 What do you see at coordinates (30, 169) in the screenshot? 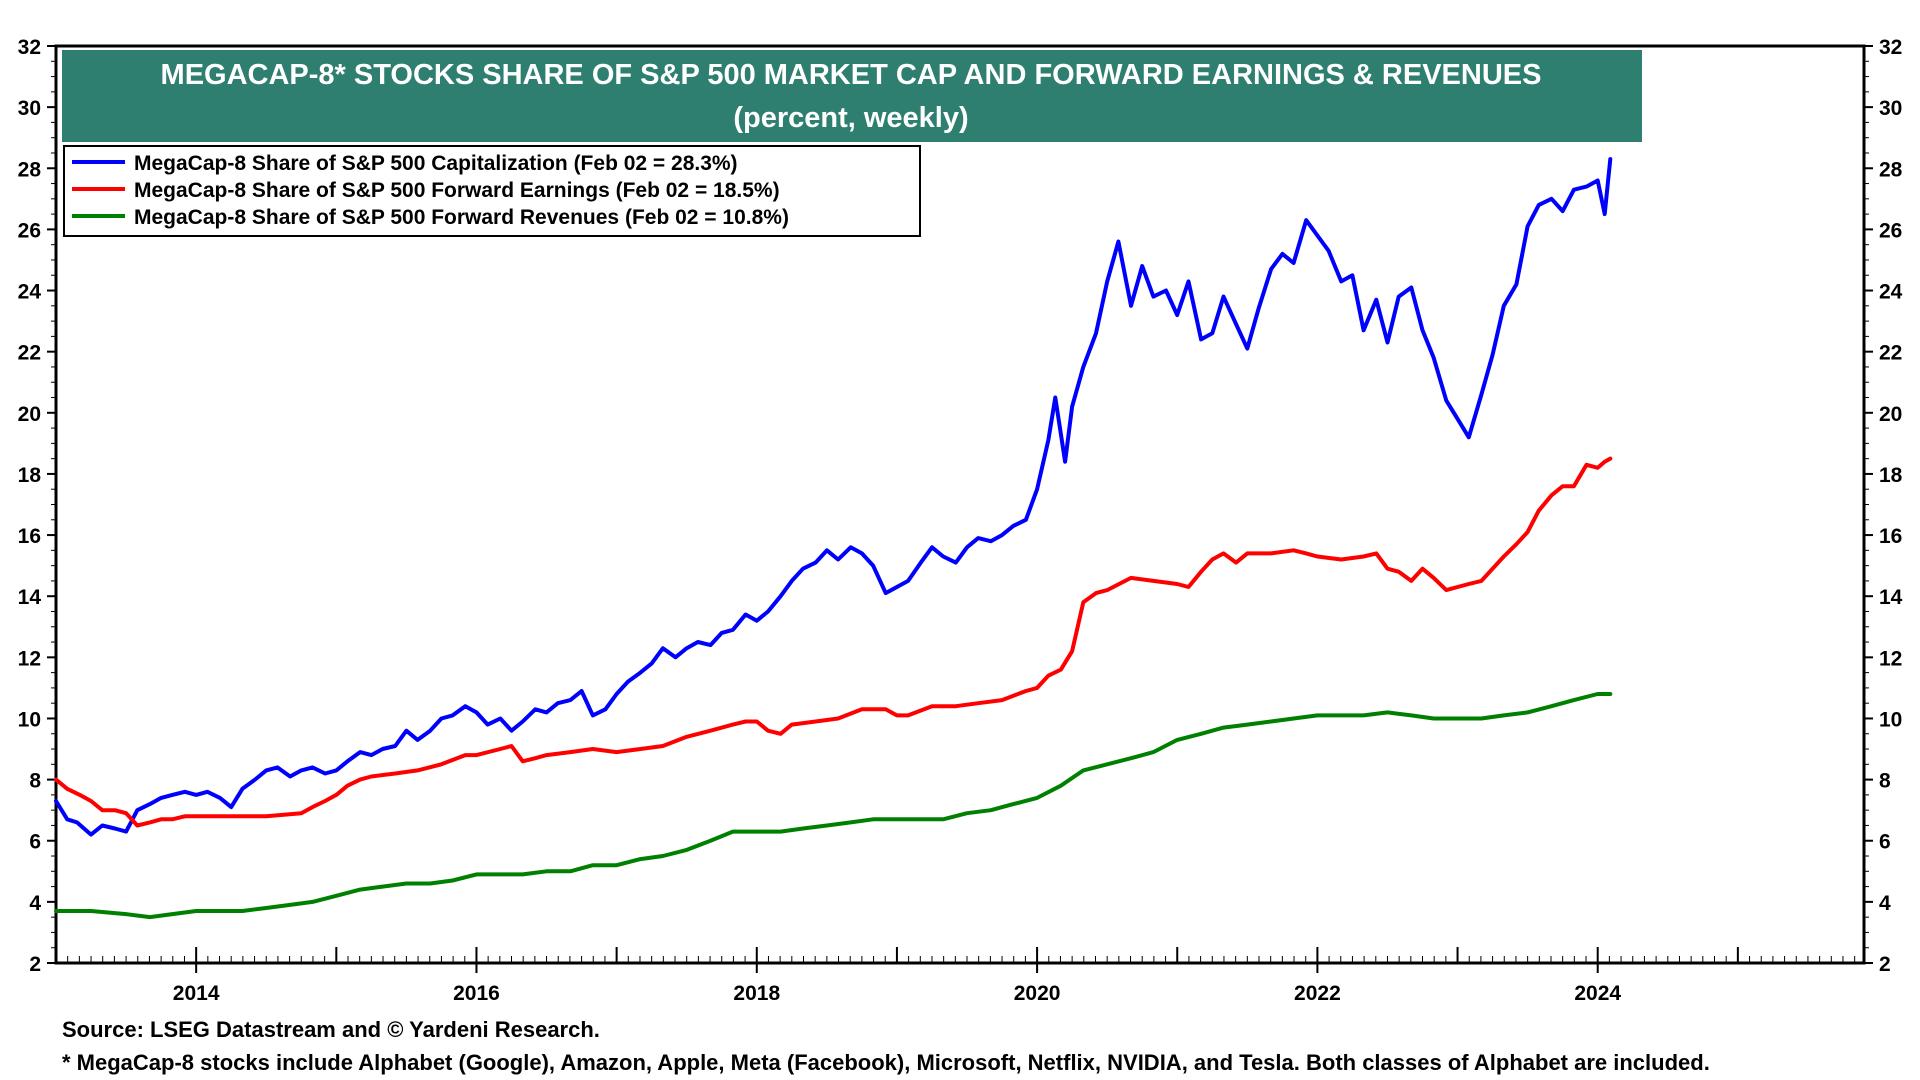
I see `y-tick-label-left: 28` at bounding box center [30, 169].